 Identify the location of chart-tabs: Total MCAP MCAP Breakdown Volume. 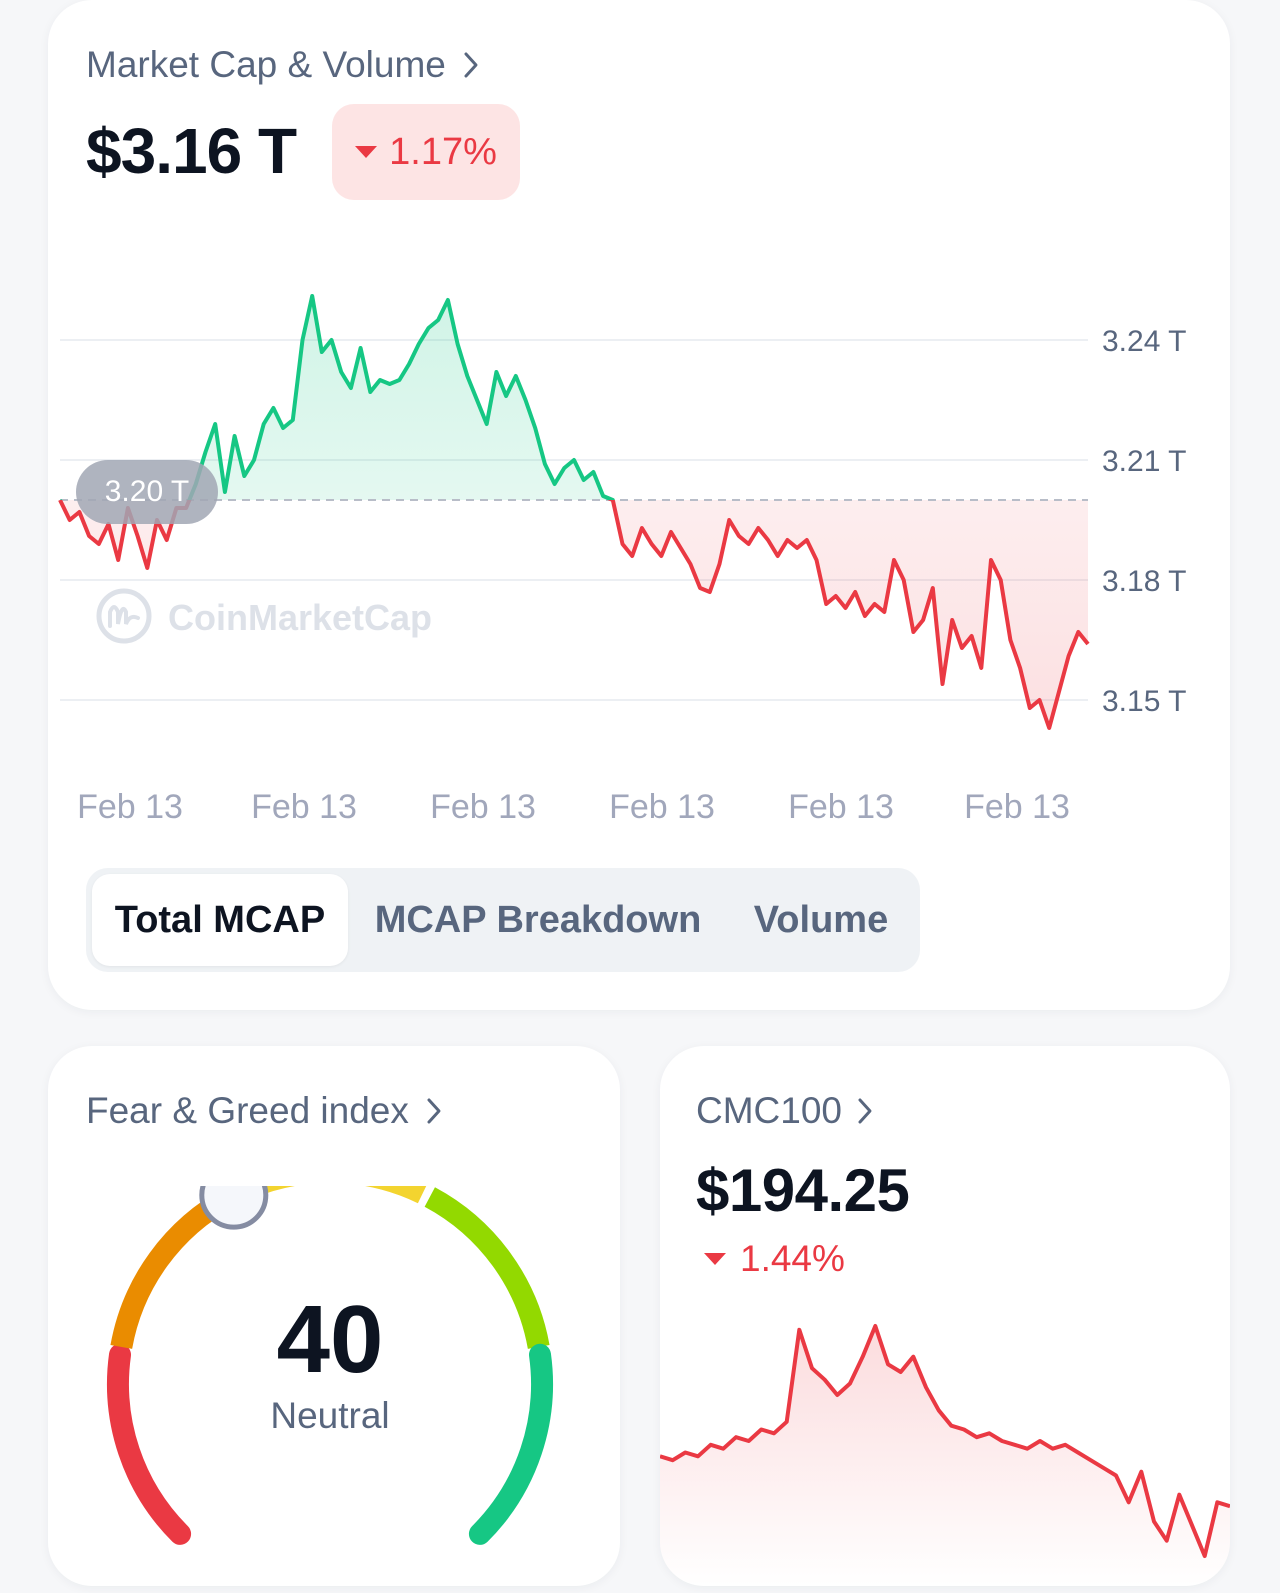
(503, 920).